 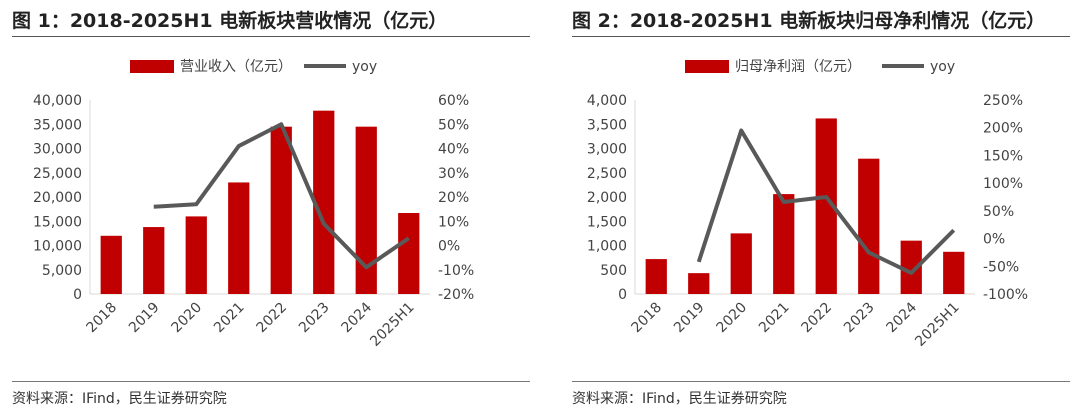 I want to click on left-axis-tick-label: 1,000, so click(x=607, y=247).